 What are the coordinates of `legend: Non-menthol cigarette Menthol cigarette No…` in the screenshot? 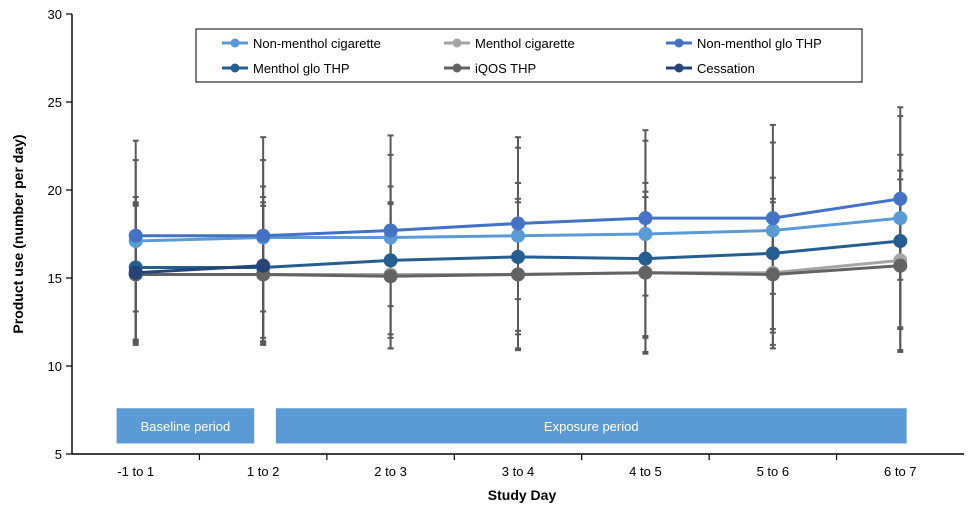 It's located at (529, 55).